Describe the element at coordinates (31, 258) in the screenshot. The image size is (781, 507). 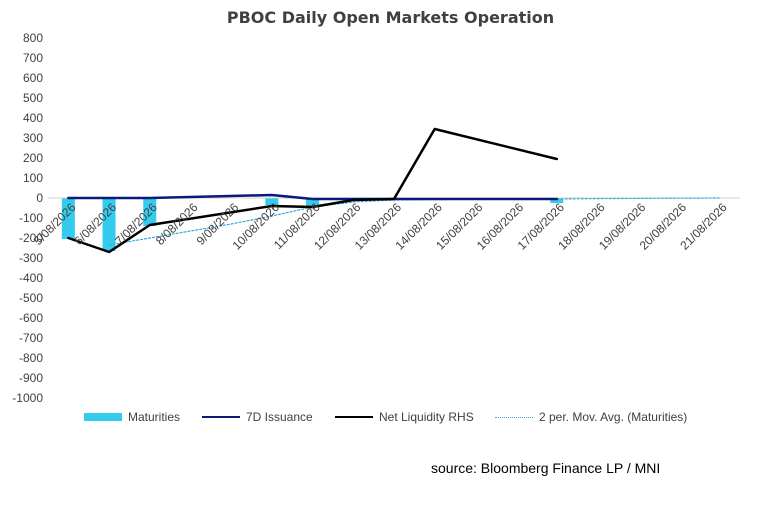
I see `y-tick-label: -300` at that location.